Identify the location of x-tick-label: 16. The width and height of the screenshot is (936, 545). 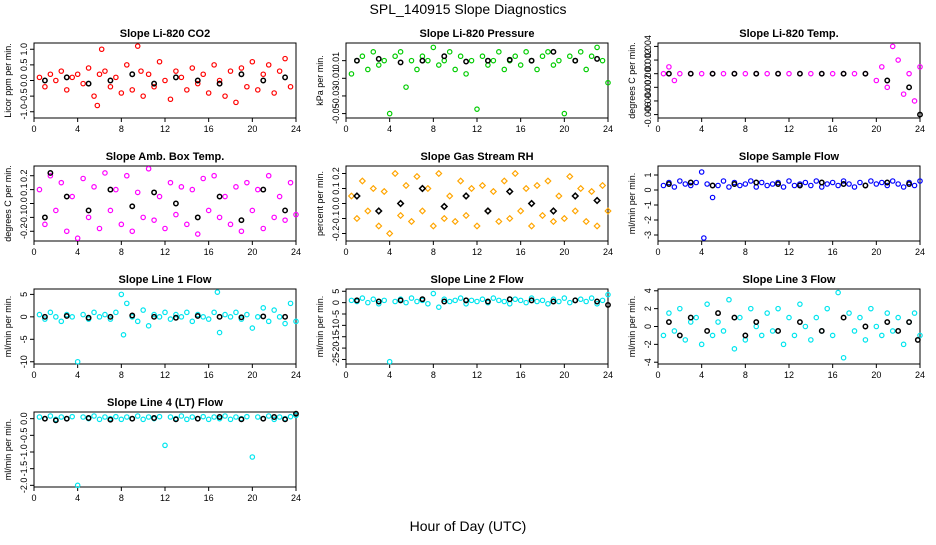
(521, 252).